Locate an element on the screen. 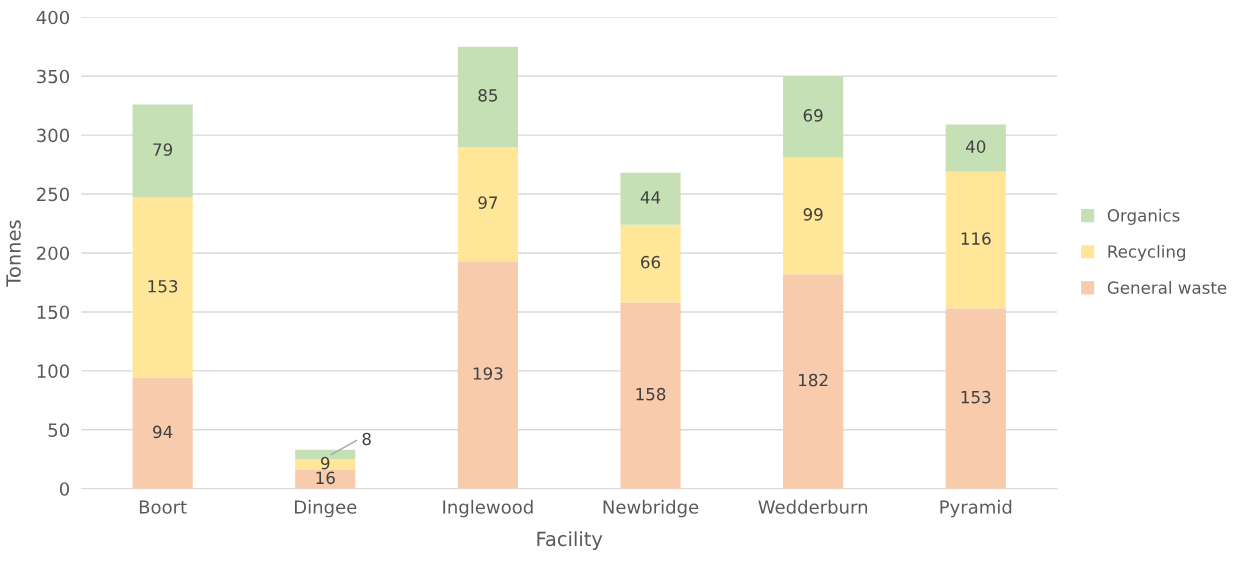 This screenshot has width=1251, height=575. data-label: 40 is located at coordinates (975, 146).